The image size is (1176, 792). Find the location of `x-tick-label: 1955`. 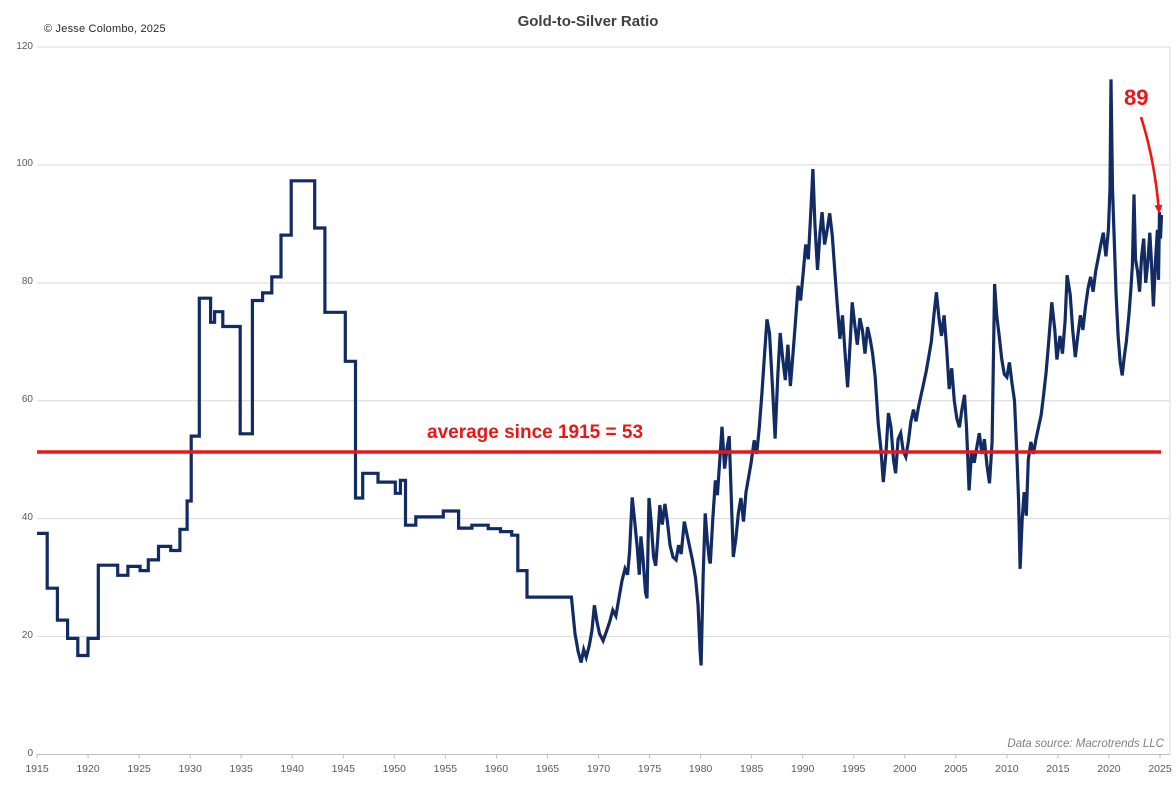

x-tick-label: 1955 is located at coordinates (445, 769).